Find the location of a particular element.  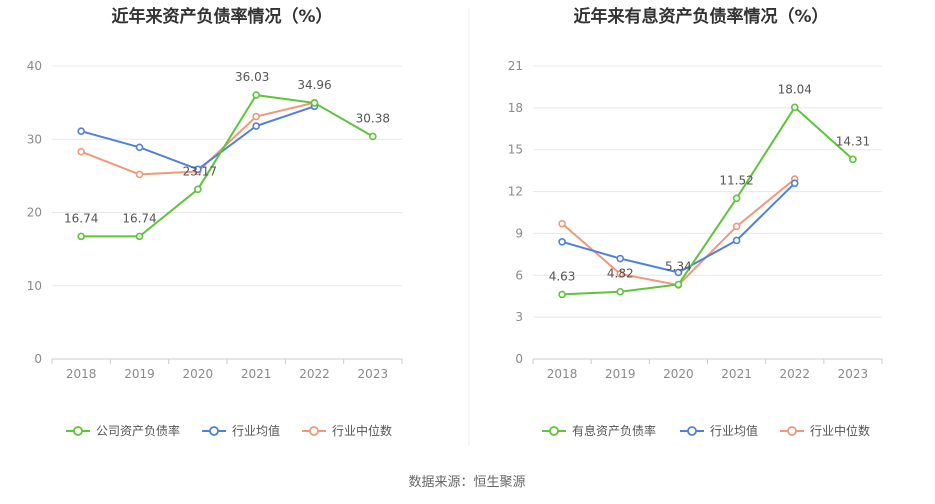

data-label: 5.34 is located at coordinates (678, 266).